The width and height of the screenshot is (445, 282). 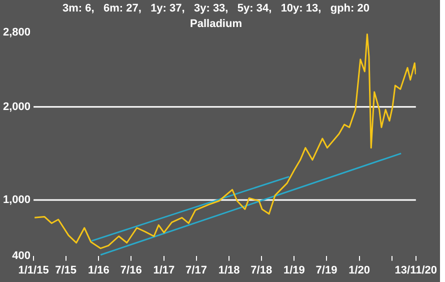 What do you see at coordinates (216, 24) in the screenshot?
I see `chart-subtitle: Palladium` at bounding box center [216, 24].